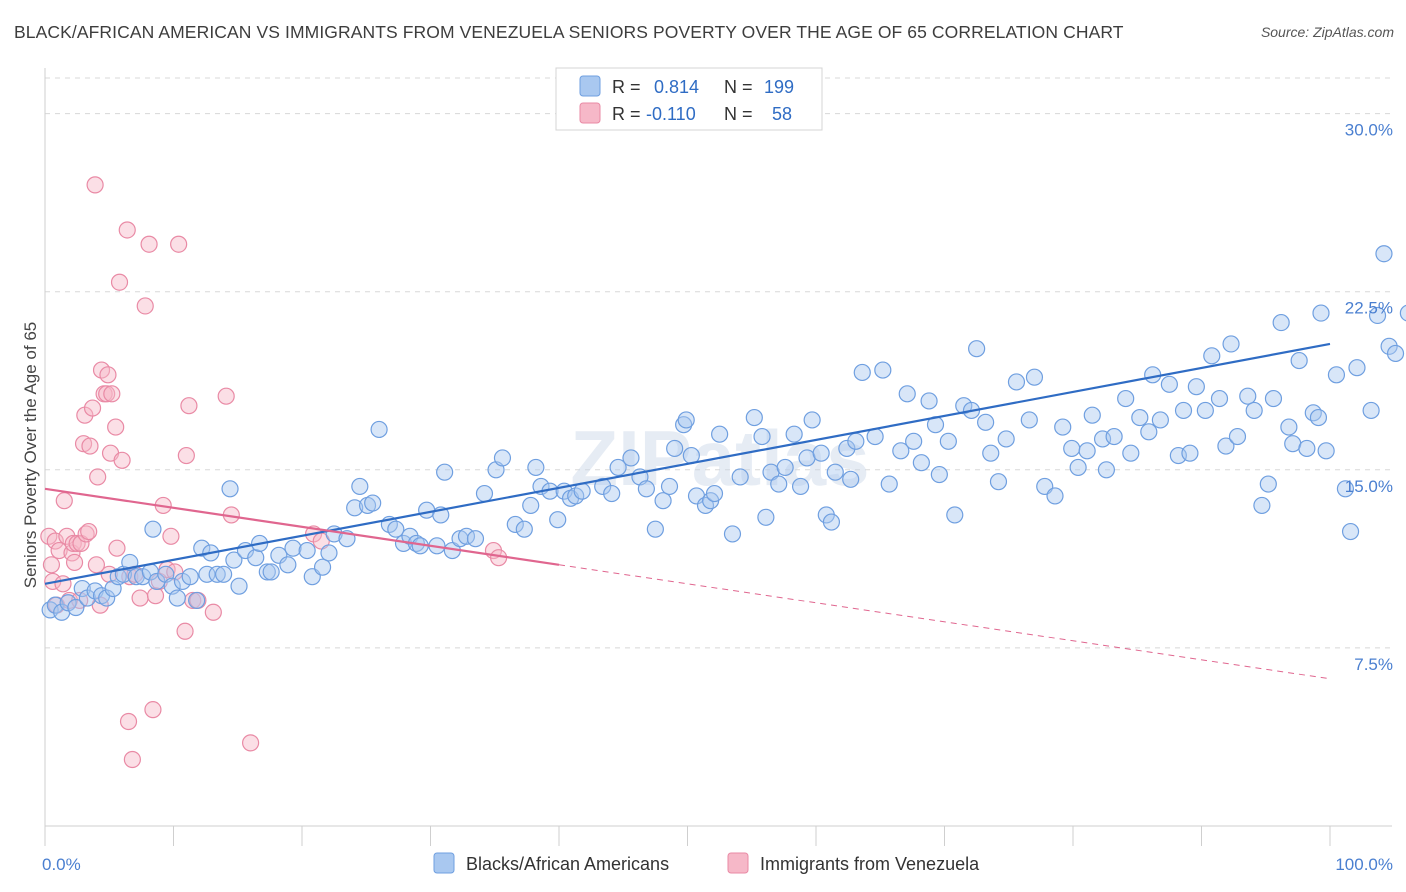 This screenshot has height=892, width=1406. I want to click on trend-line-venezuela, so click(302, 526).